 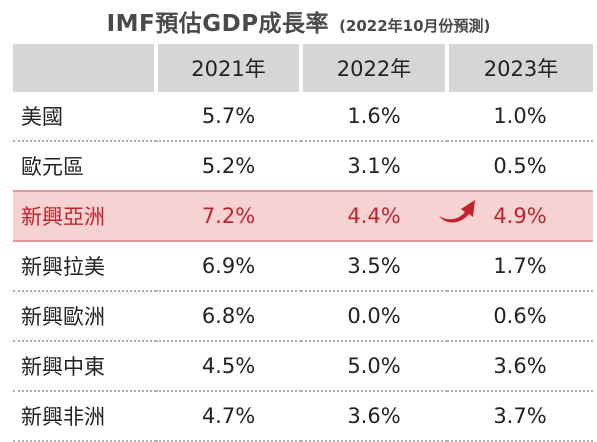 What do you see at coordinates (520, 117) in the screenshot?
I see `value-2023: 1.0%` at bounding box center [520, 117].